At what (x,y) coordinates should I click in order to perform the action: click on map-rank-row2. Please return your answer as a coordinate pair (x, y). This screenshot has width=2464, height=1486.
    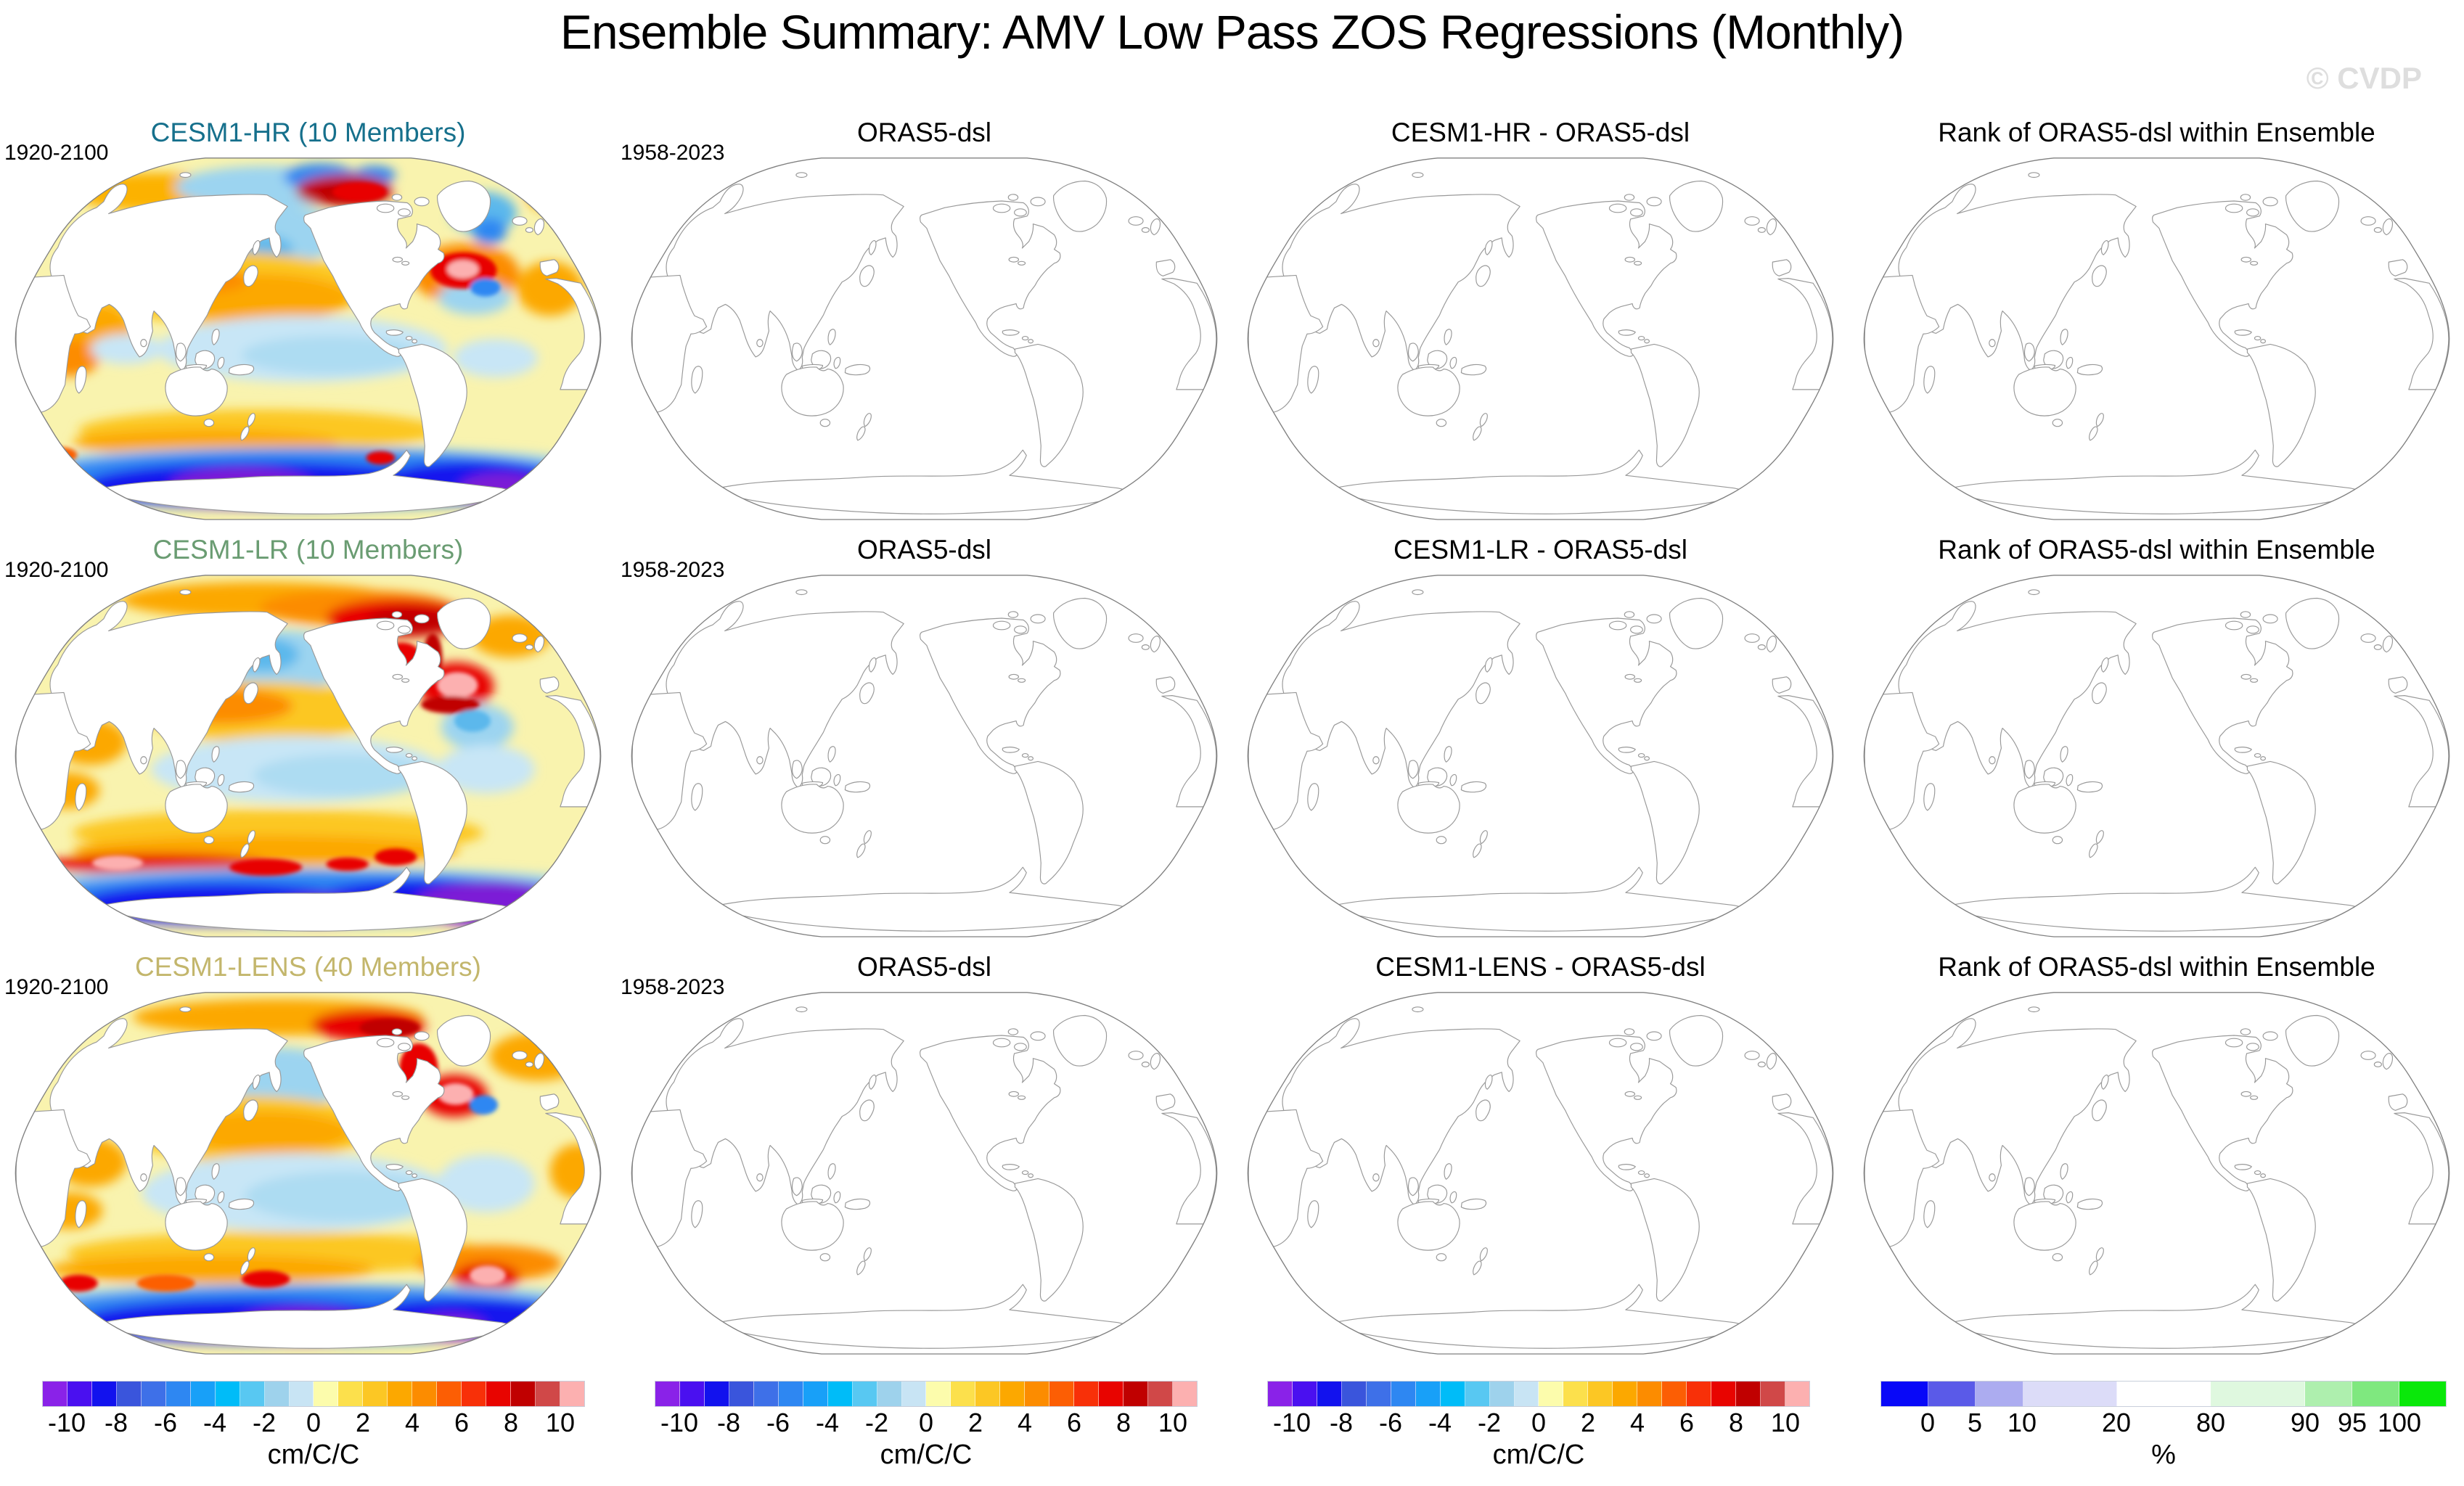
    Looking at the image, I should click on (2156, 756).